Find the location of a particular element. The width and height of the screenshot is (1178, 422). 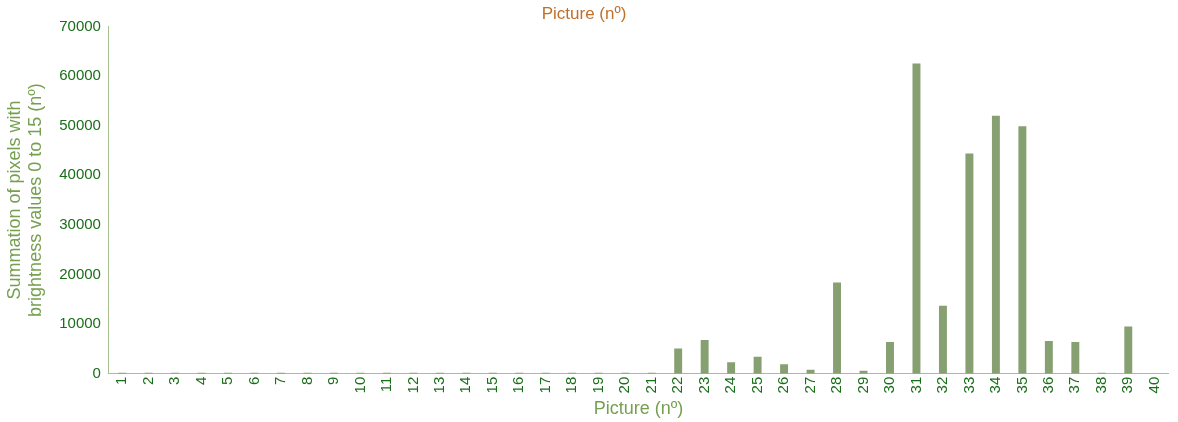

x-tick-label: 11 is located at coordinates (386, 384).